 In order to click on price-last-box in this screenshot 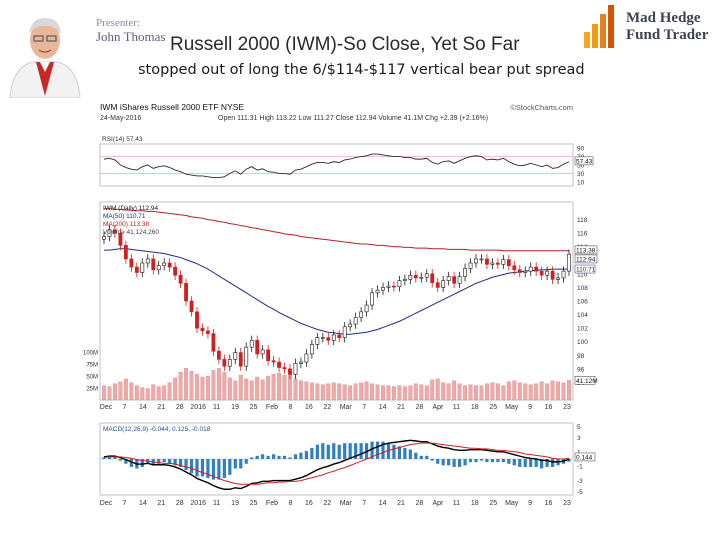, I will do `click(586, 259)`.